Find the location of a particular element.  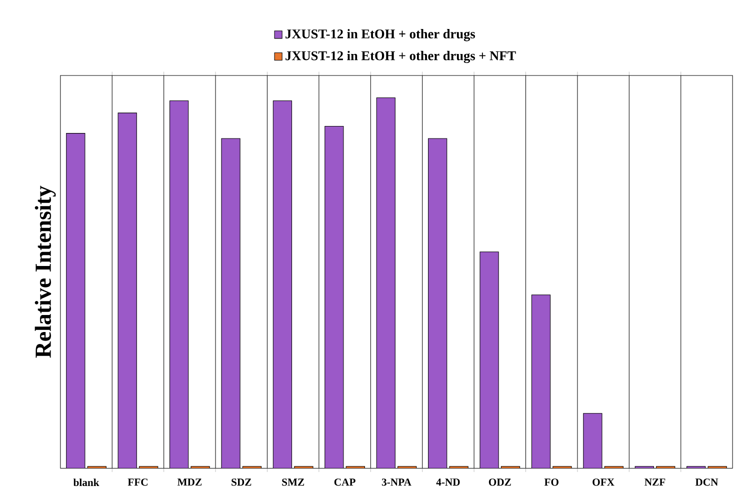

y-axis-title: Relative Intensity is located at coordinates (45, 272).